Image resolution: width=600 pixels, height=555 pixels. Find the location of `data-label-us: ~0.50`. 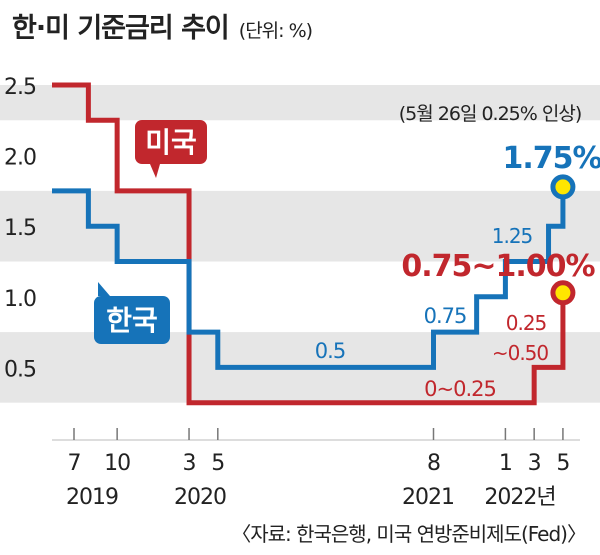

data-label-us: ~0.50 is located at coordinates (520, 353).